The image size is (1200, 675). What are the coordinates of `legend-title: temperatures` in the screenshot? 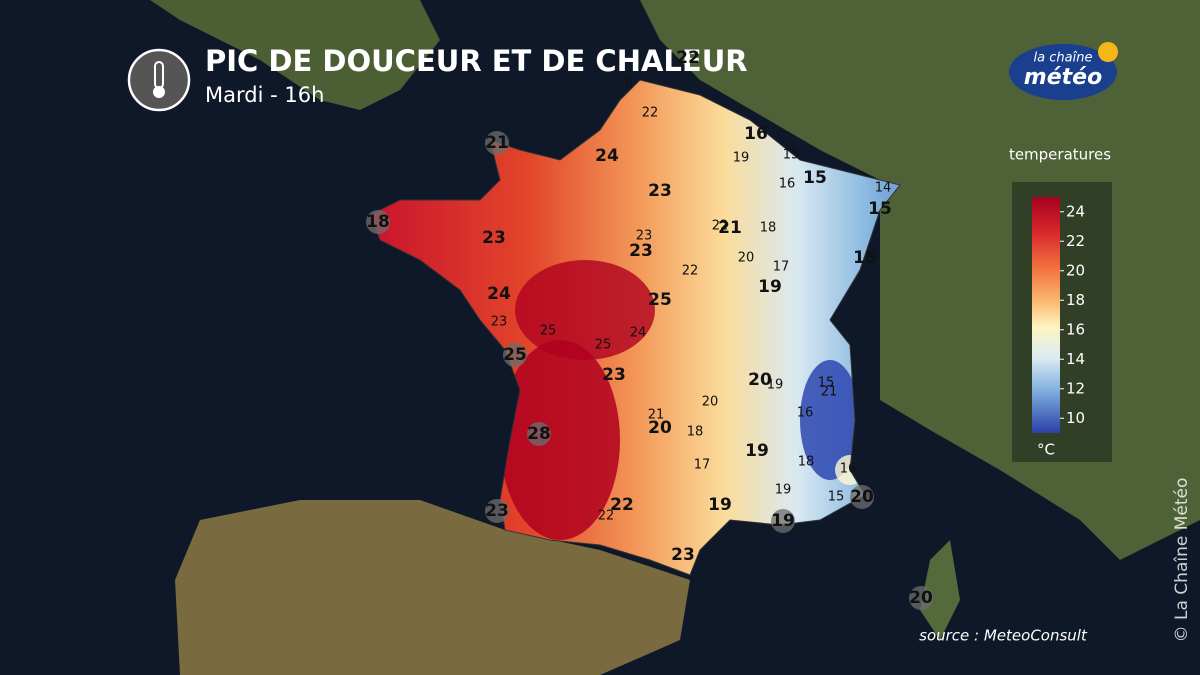 It's located at (1060, 155).